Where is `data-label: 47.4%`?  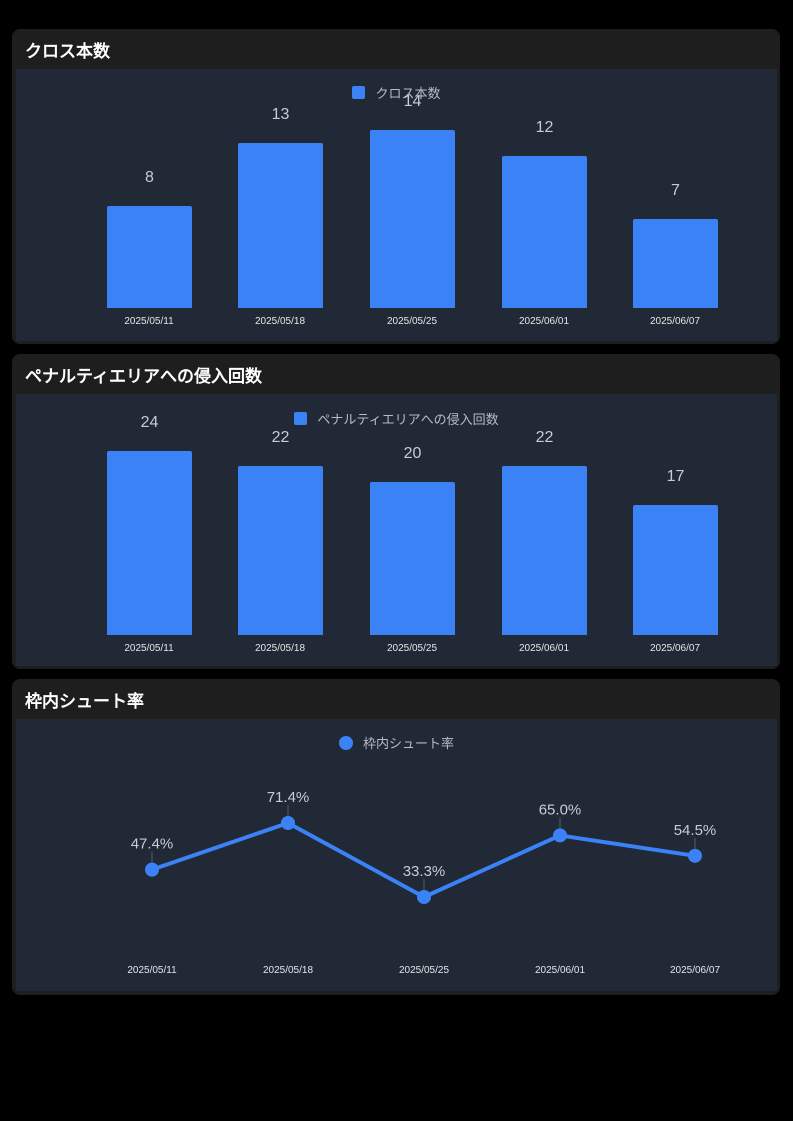
data-label: 47.4% is located at coordinates (152, 844).